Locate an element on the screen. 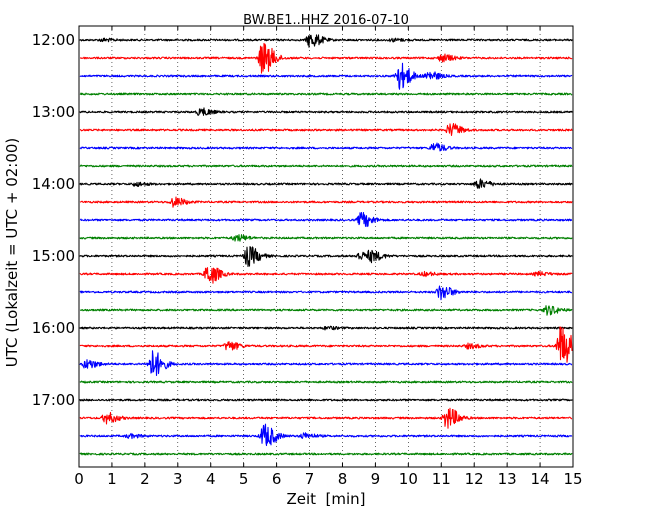  x-tick-label: 3 is located at coordinates (178, 479).